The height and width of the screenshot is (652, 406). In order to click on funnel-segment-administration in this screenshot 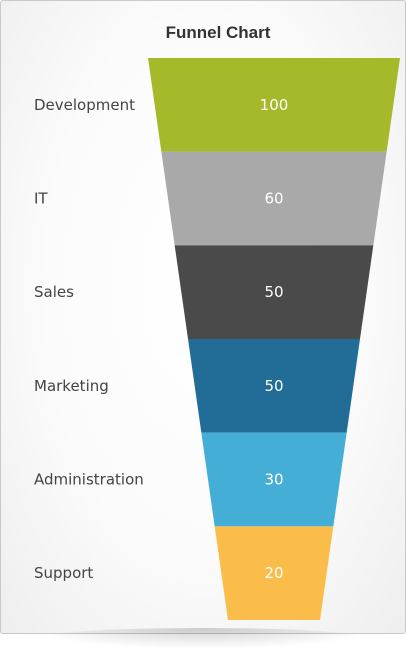, I will do `click(274, 479)`.